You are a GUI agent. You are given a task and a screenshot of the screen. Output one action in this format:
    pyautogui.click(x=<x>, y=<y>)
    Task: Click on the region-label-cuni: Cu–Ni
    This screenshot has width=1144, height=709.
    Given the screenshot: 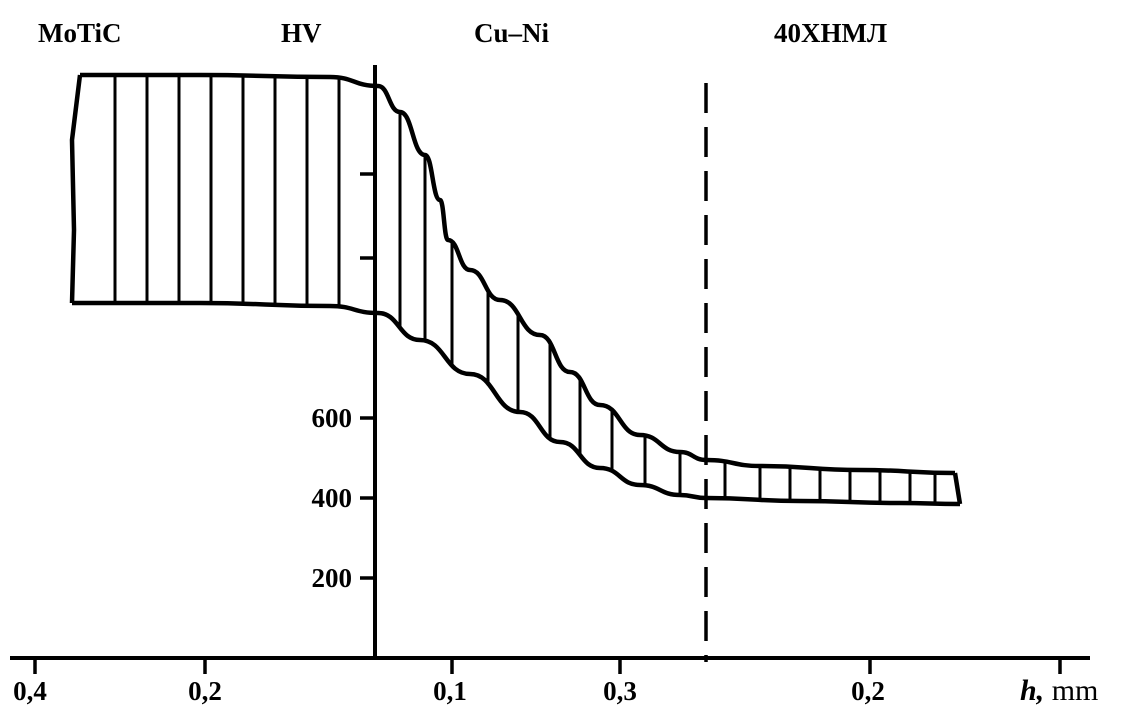 What is the action you would take?
    pyautogui.click(x=512, y=33)
    